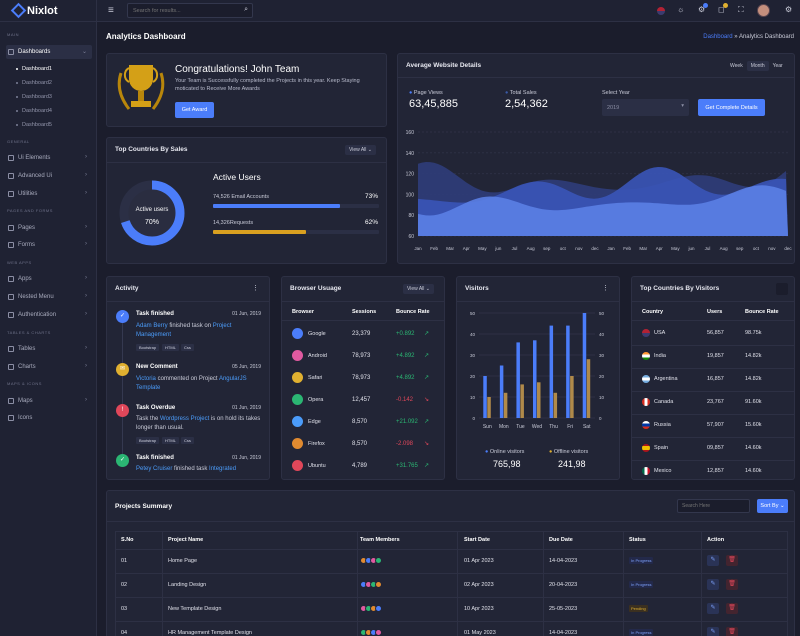 This screenshot has height=636, width=800. What do you see at coordinates (178, 10) in the screenshot?
I see `search-input` at bounding box center [178, 10].